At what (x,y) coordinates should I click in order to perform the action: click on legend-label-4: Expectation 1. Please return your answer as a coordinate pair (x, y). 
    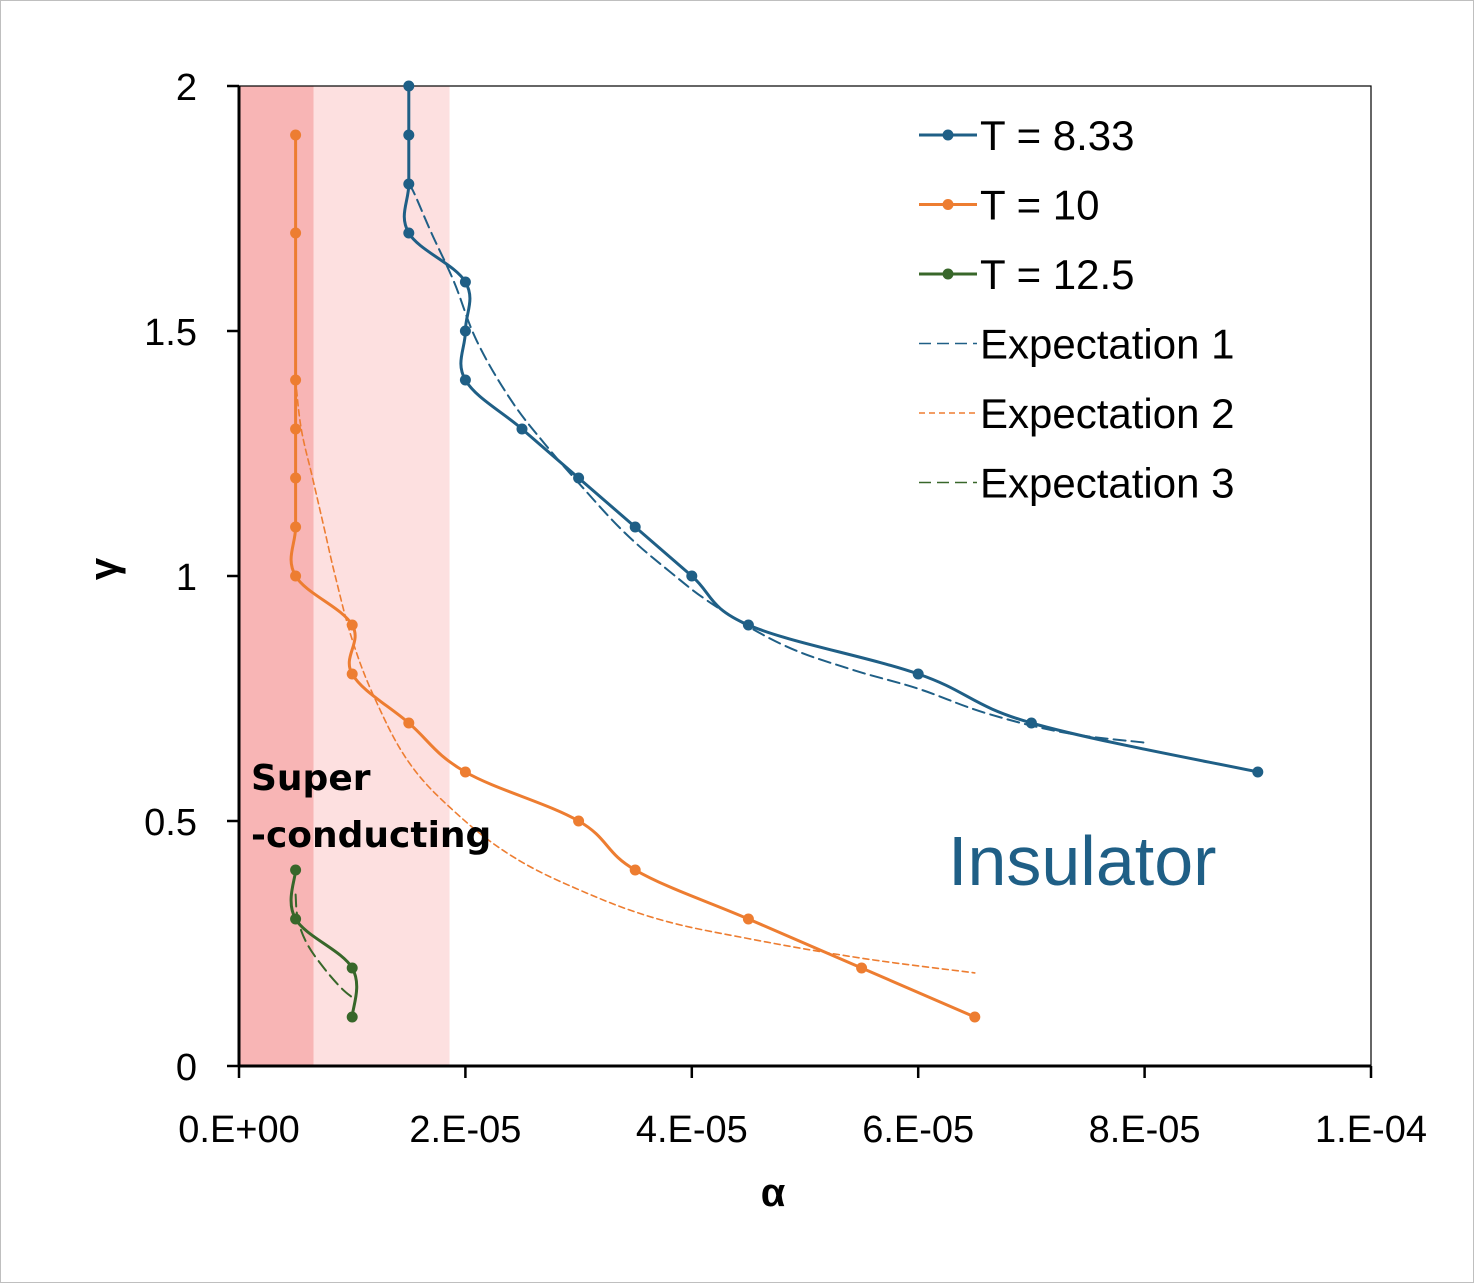
    Looking at the image, I should click on (1107, 344).